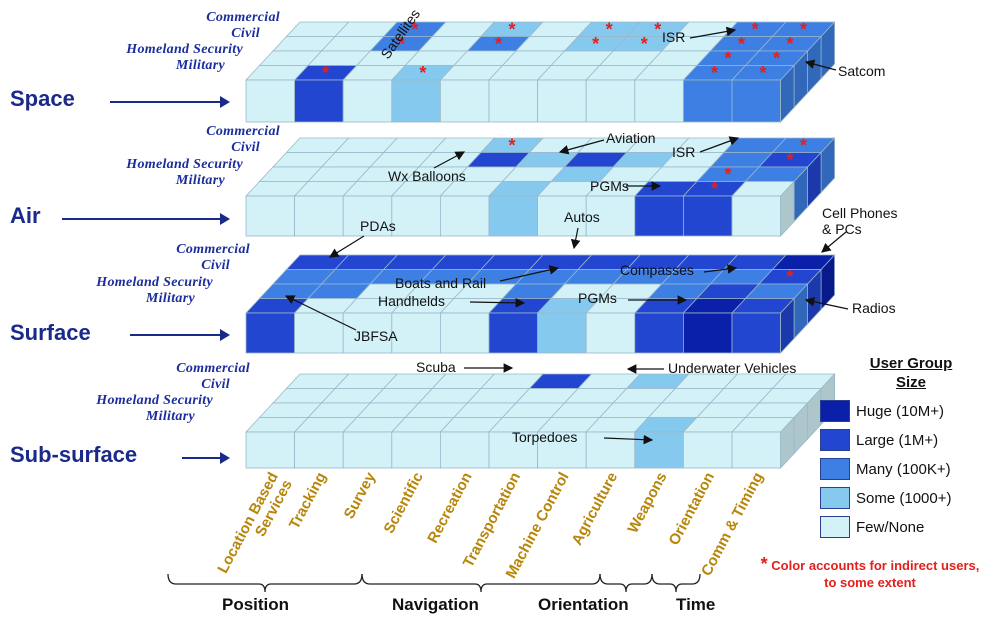 The image size is (984, 620). What do you see at coordinates (440, 283) in the screenshot?
I see `annotation-boats-and-rail: Boats and Rail` at bounding box center [440, 283].